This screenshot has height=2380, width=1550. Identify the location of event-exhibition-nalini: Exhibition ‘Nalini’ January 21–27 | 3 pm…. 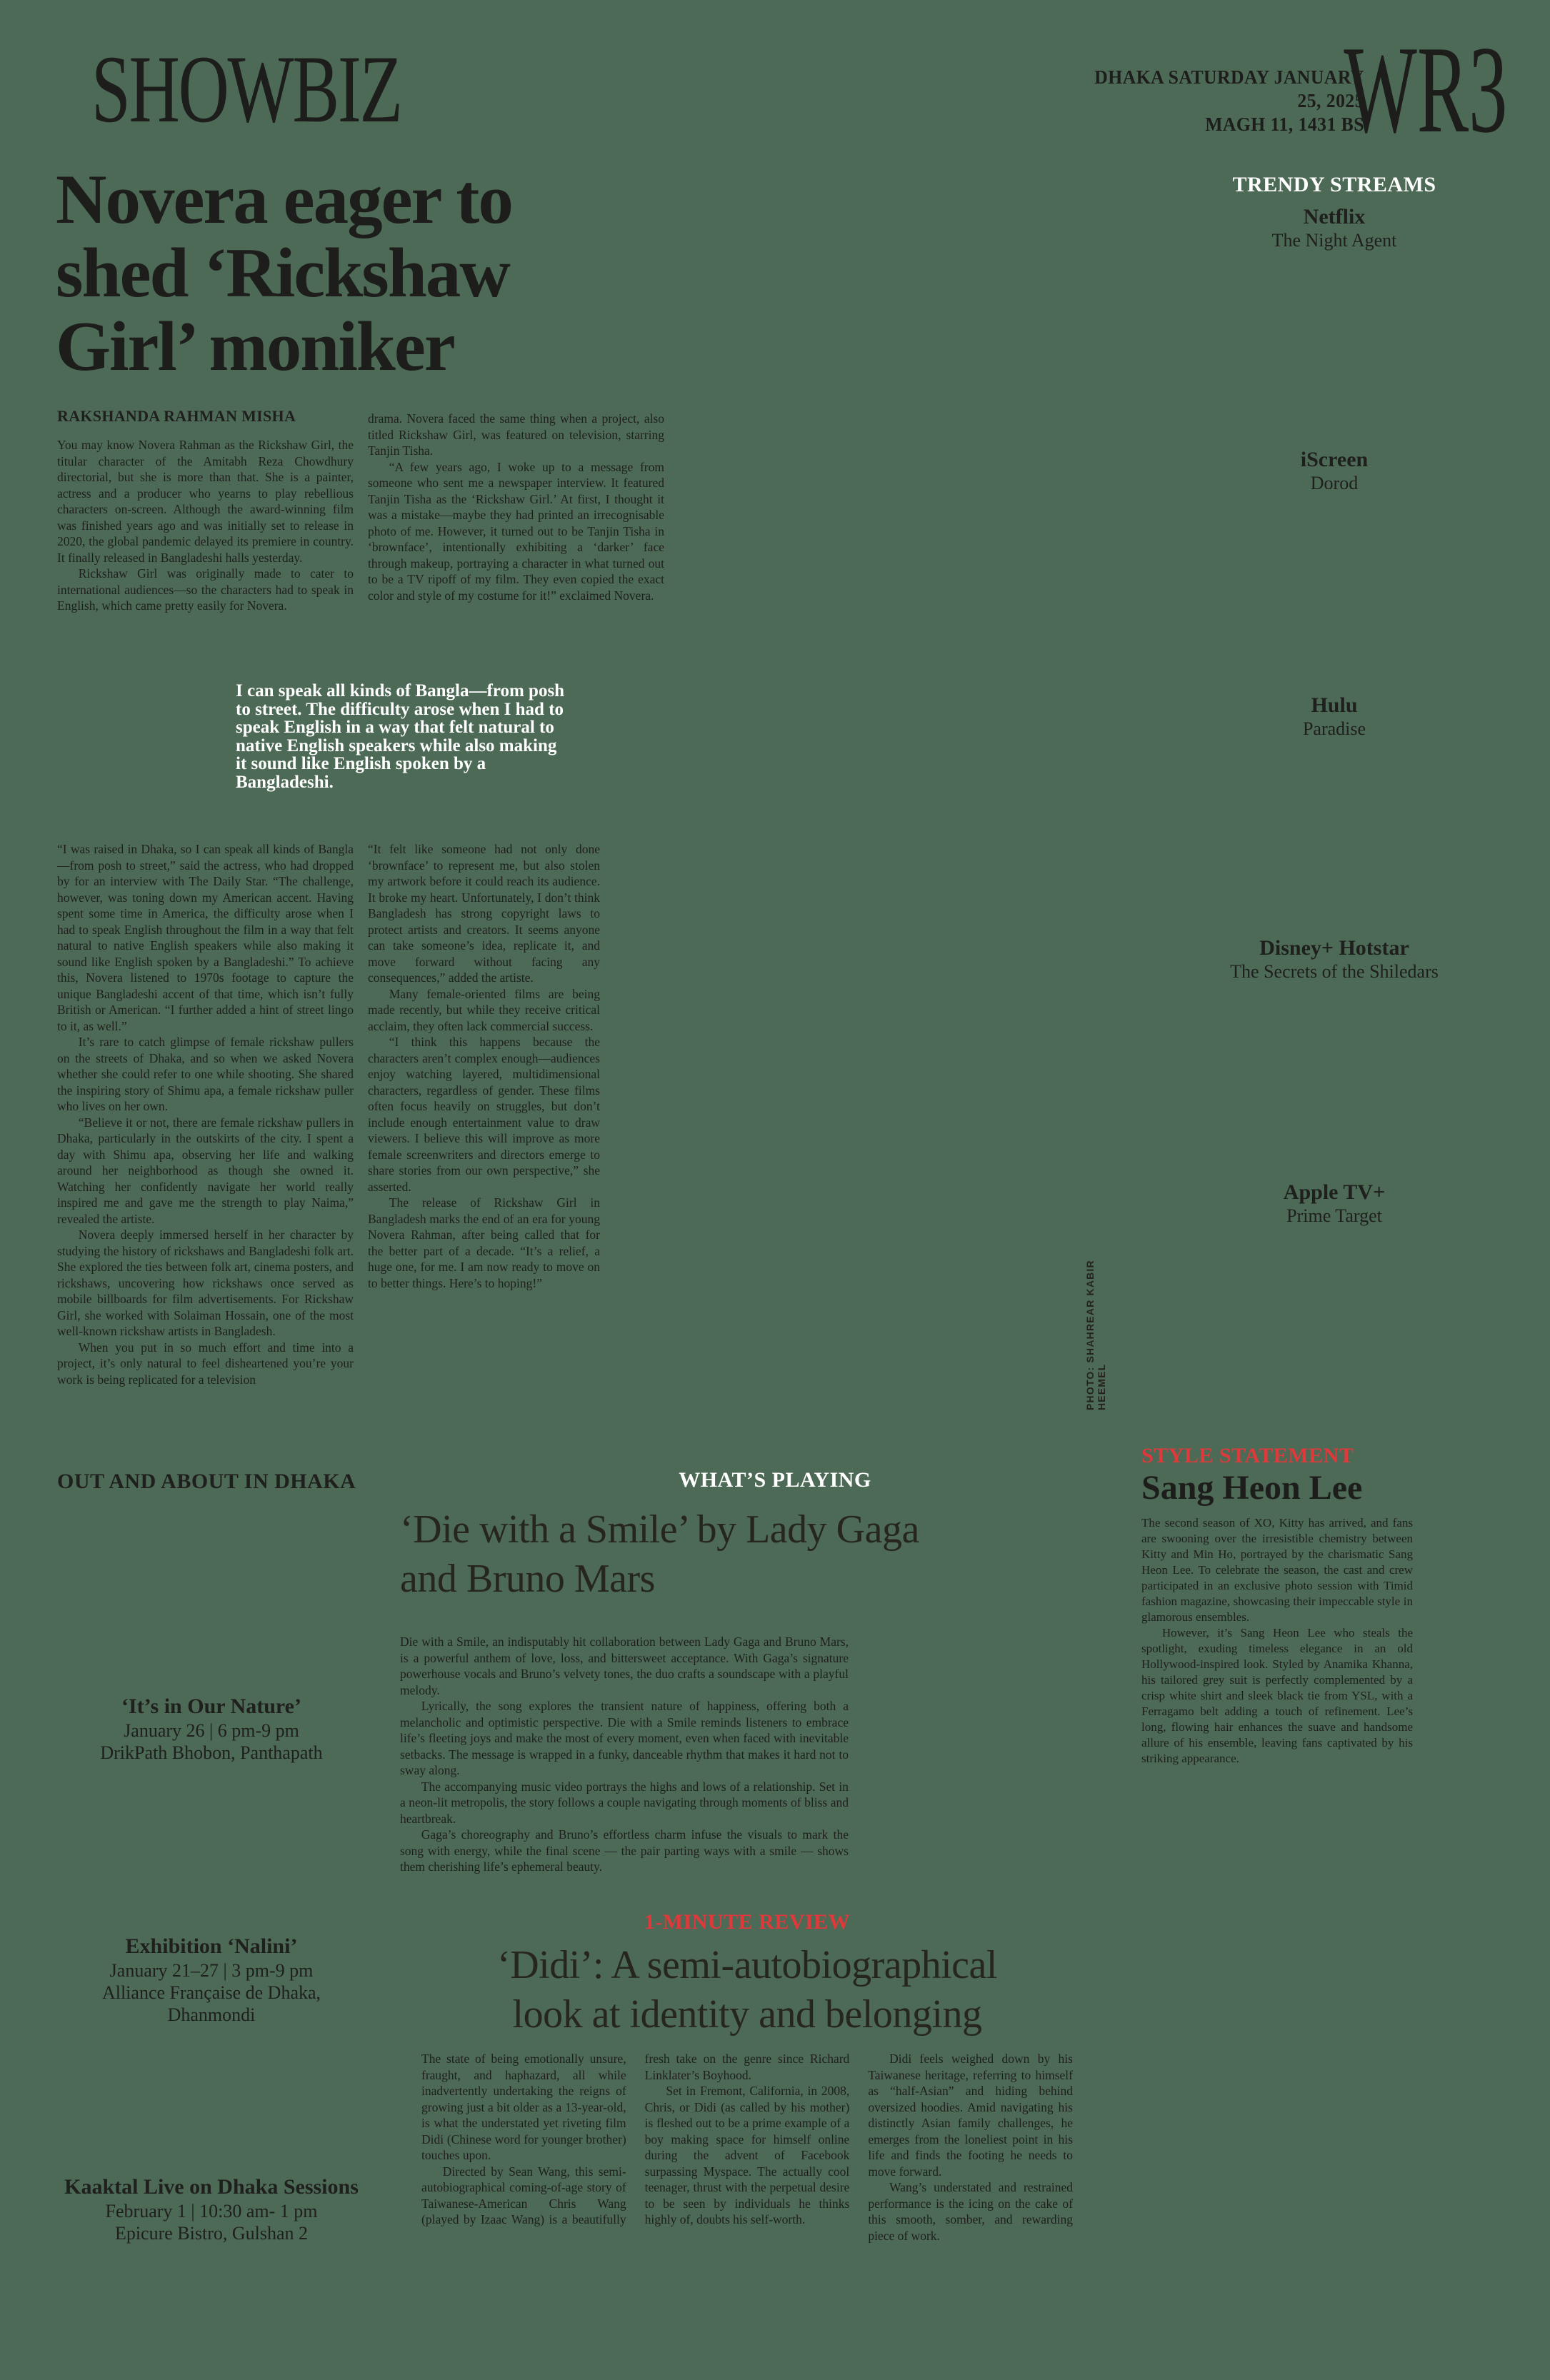
(211, 1980).